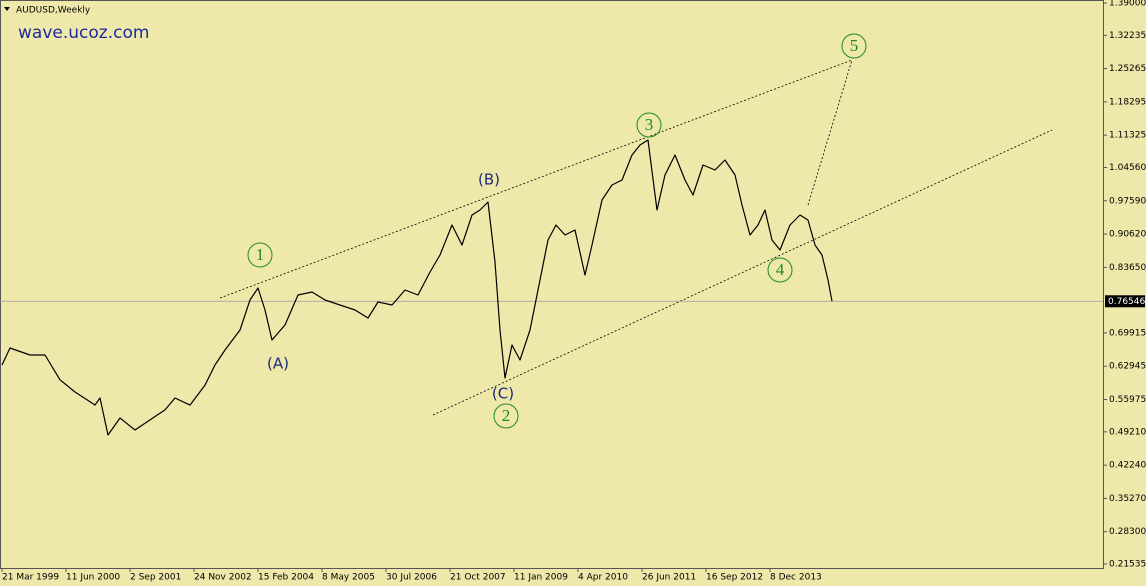  Describe the element at coordinates (541, 578) in the screenshot. I see `x-tick-label: 11 Jan 2009` at that location.